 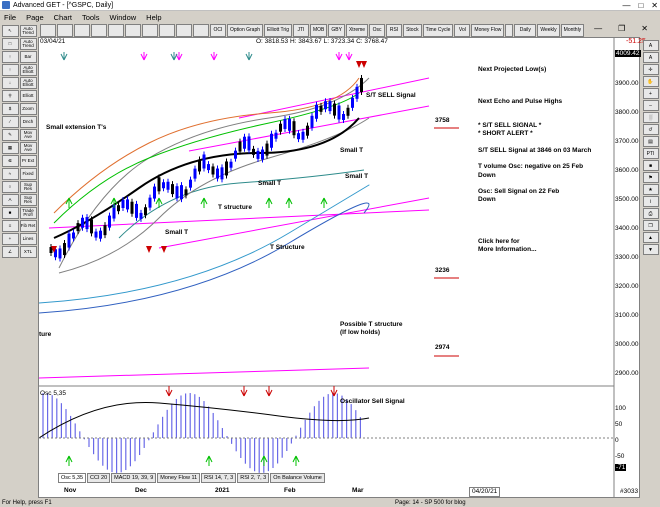 I want to click on left-tool-dnch: Dnch, so click(x=28, y=122).